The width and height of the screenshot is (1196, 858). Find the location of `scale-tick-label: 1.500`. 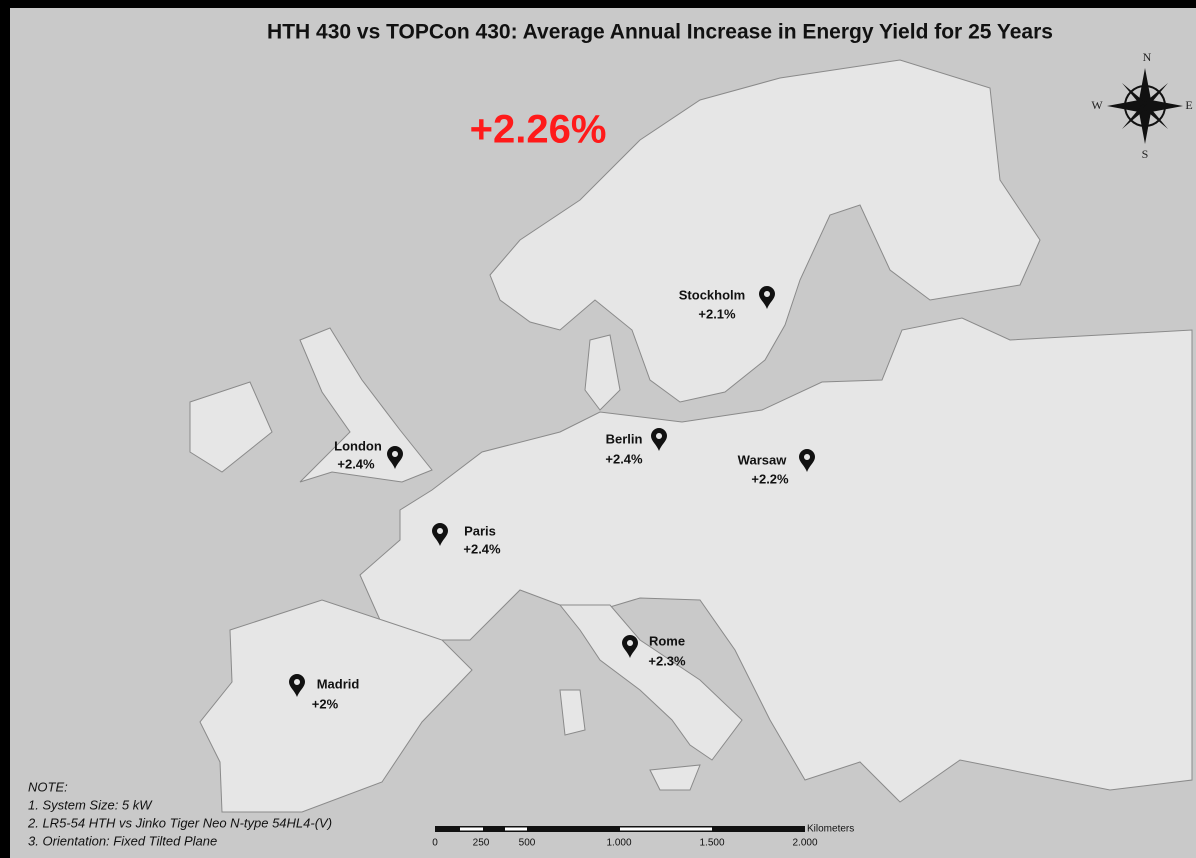

scale-tick-label: 1.500 is located at coordinates (711, 843).